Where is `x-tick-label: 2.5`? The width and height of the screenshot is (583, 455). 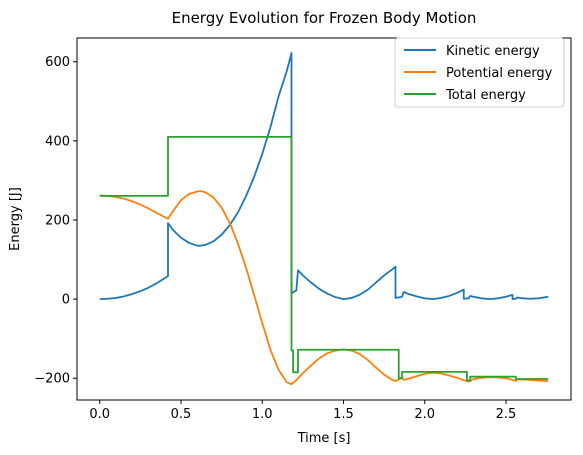 x-tick-label: 2.5 is located at coordinates (506, 414).